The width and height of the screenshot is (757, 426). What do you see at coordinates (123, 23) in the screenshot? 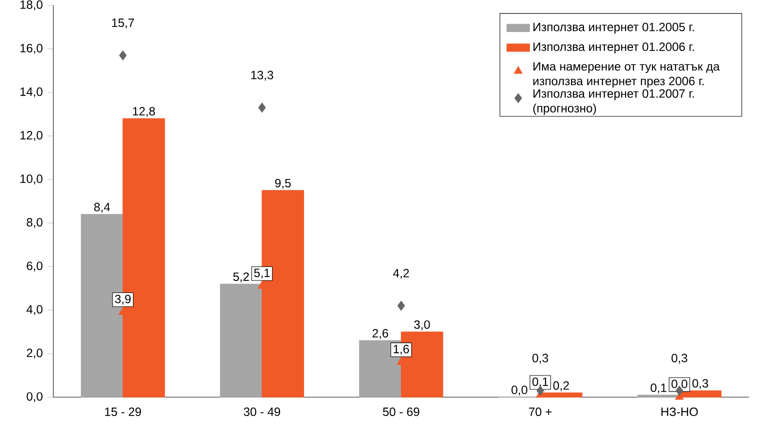
I see `data-label: 15,7` at bounding box center [123, 23].